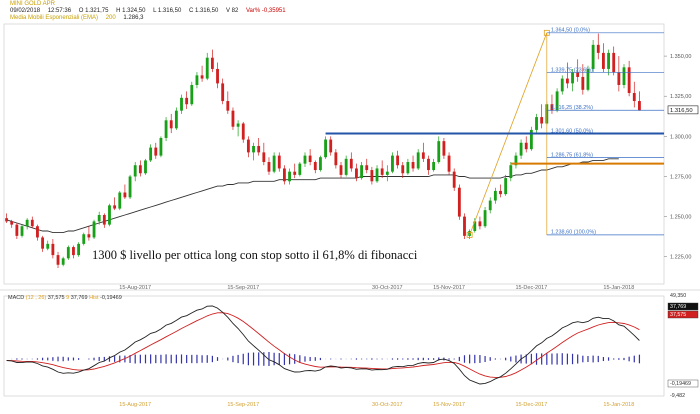 The height and width of the screenshot is (414, 700). What do you see at coordinates (572, 108) in the screenshot?
I see `fib-level-label: 1.316,25 (38.2%)` at bounding box center [572, 108].